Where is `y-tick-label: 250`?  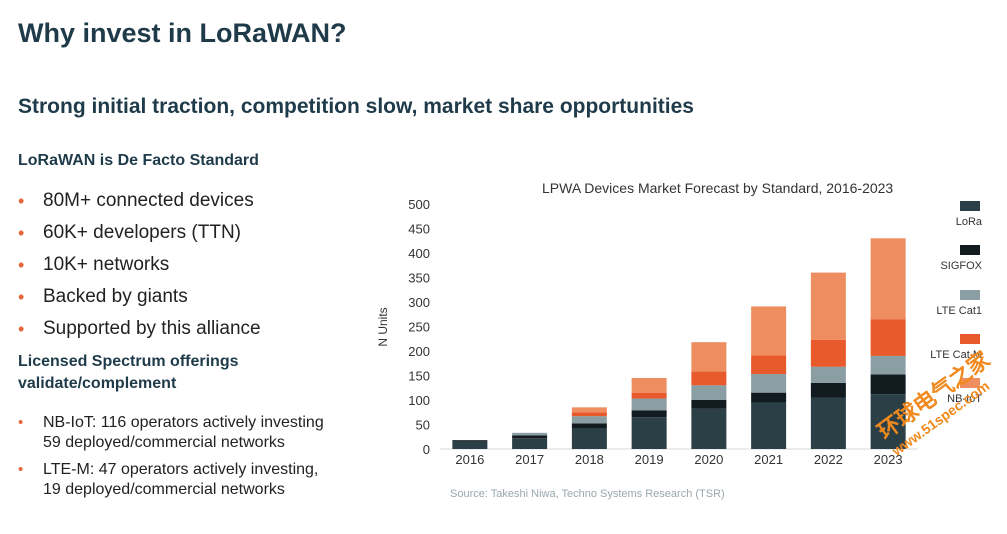 y-tick-label: 250 is located at coordinates (419, 327).